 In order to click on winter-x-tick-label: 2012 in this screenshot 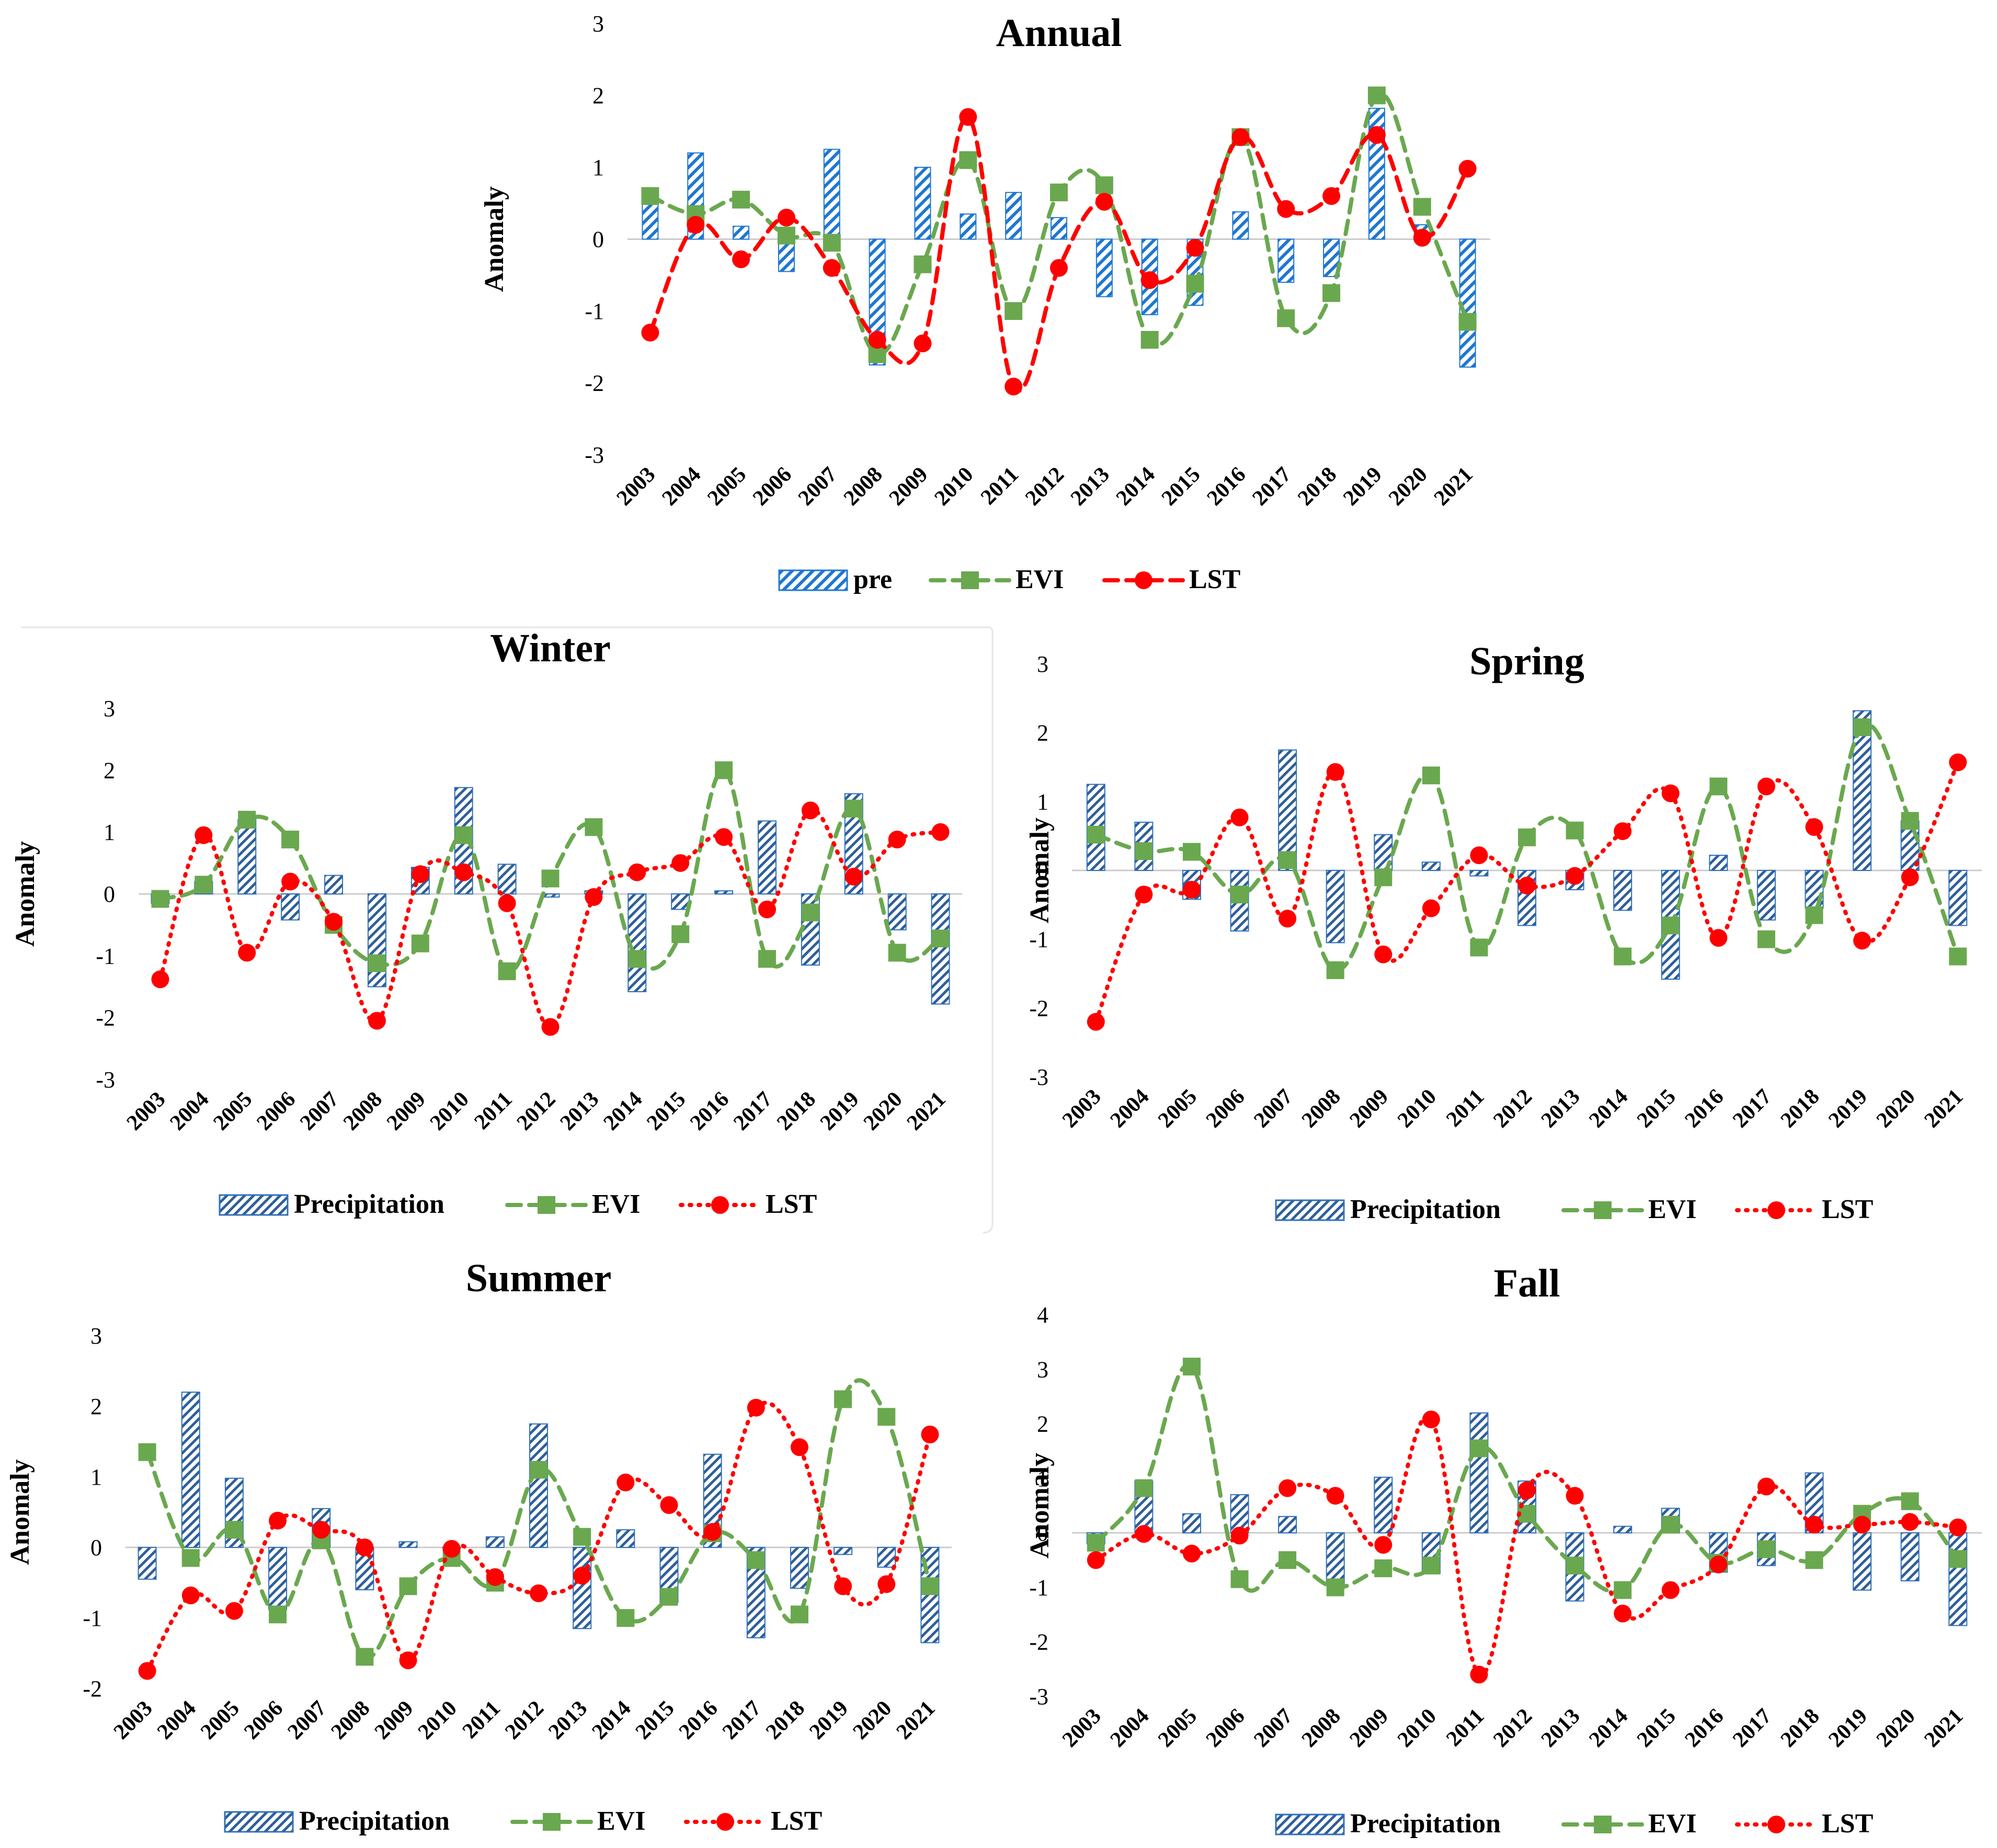, I will do `click(536, 1111)`.